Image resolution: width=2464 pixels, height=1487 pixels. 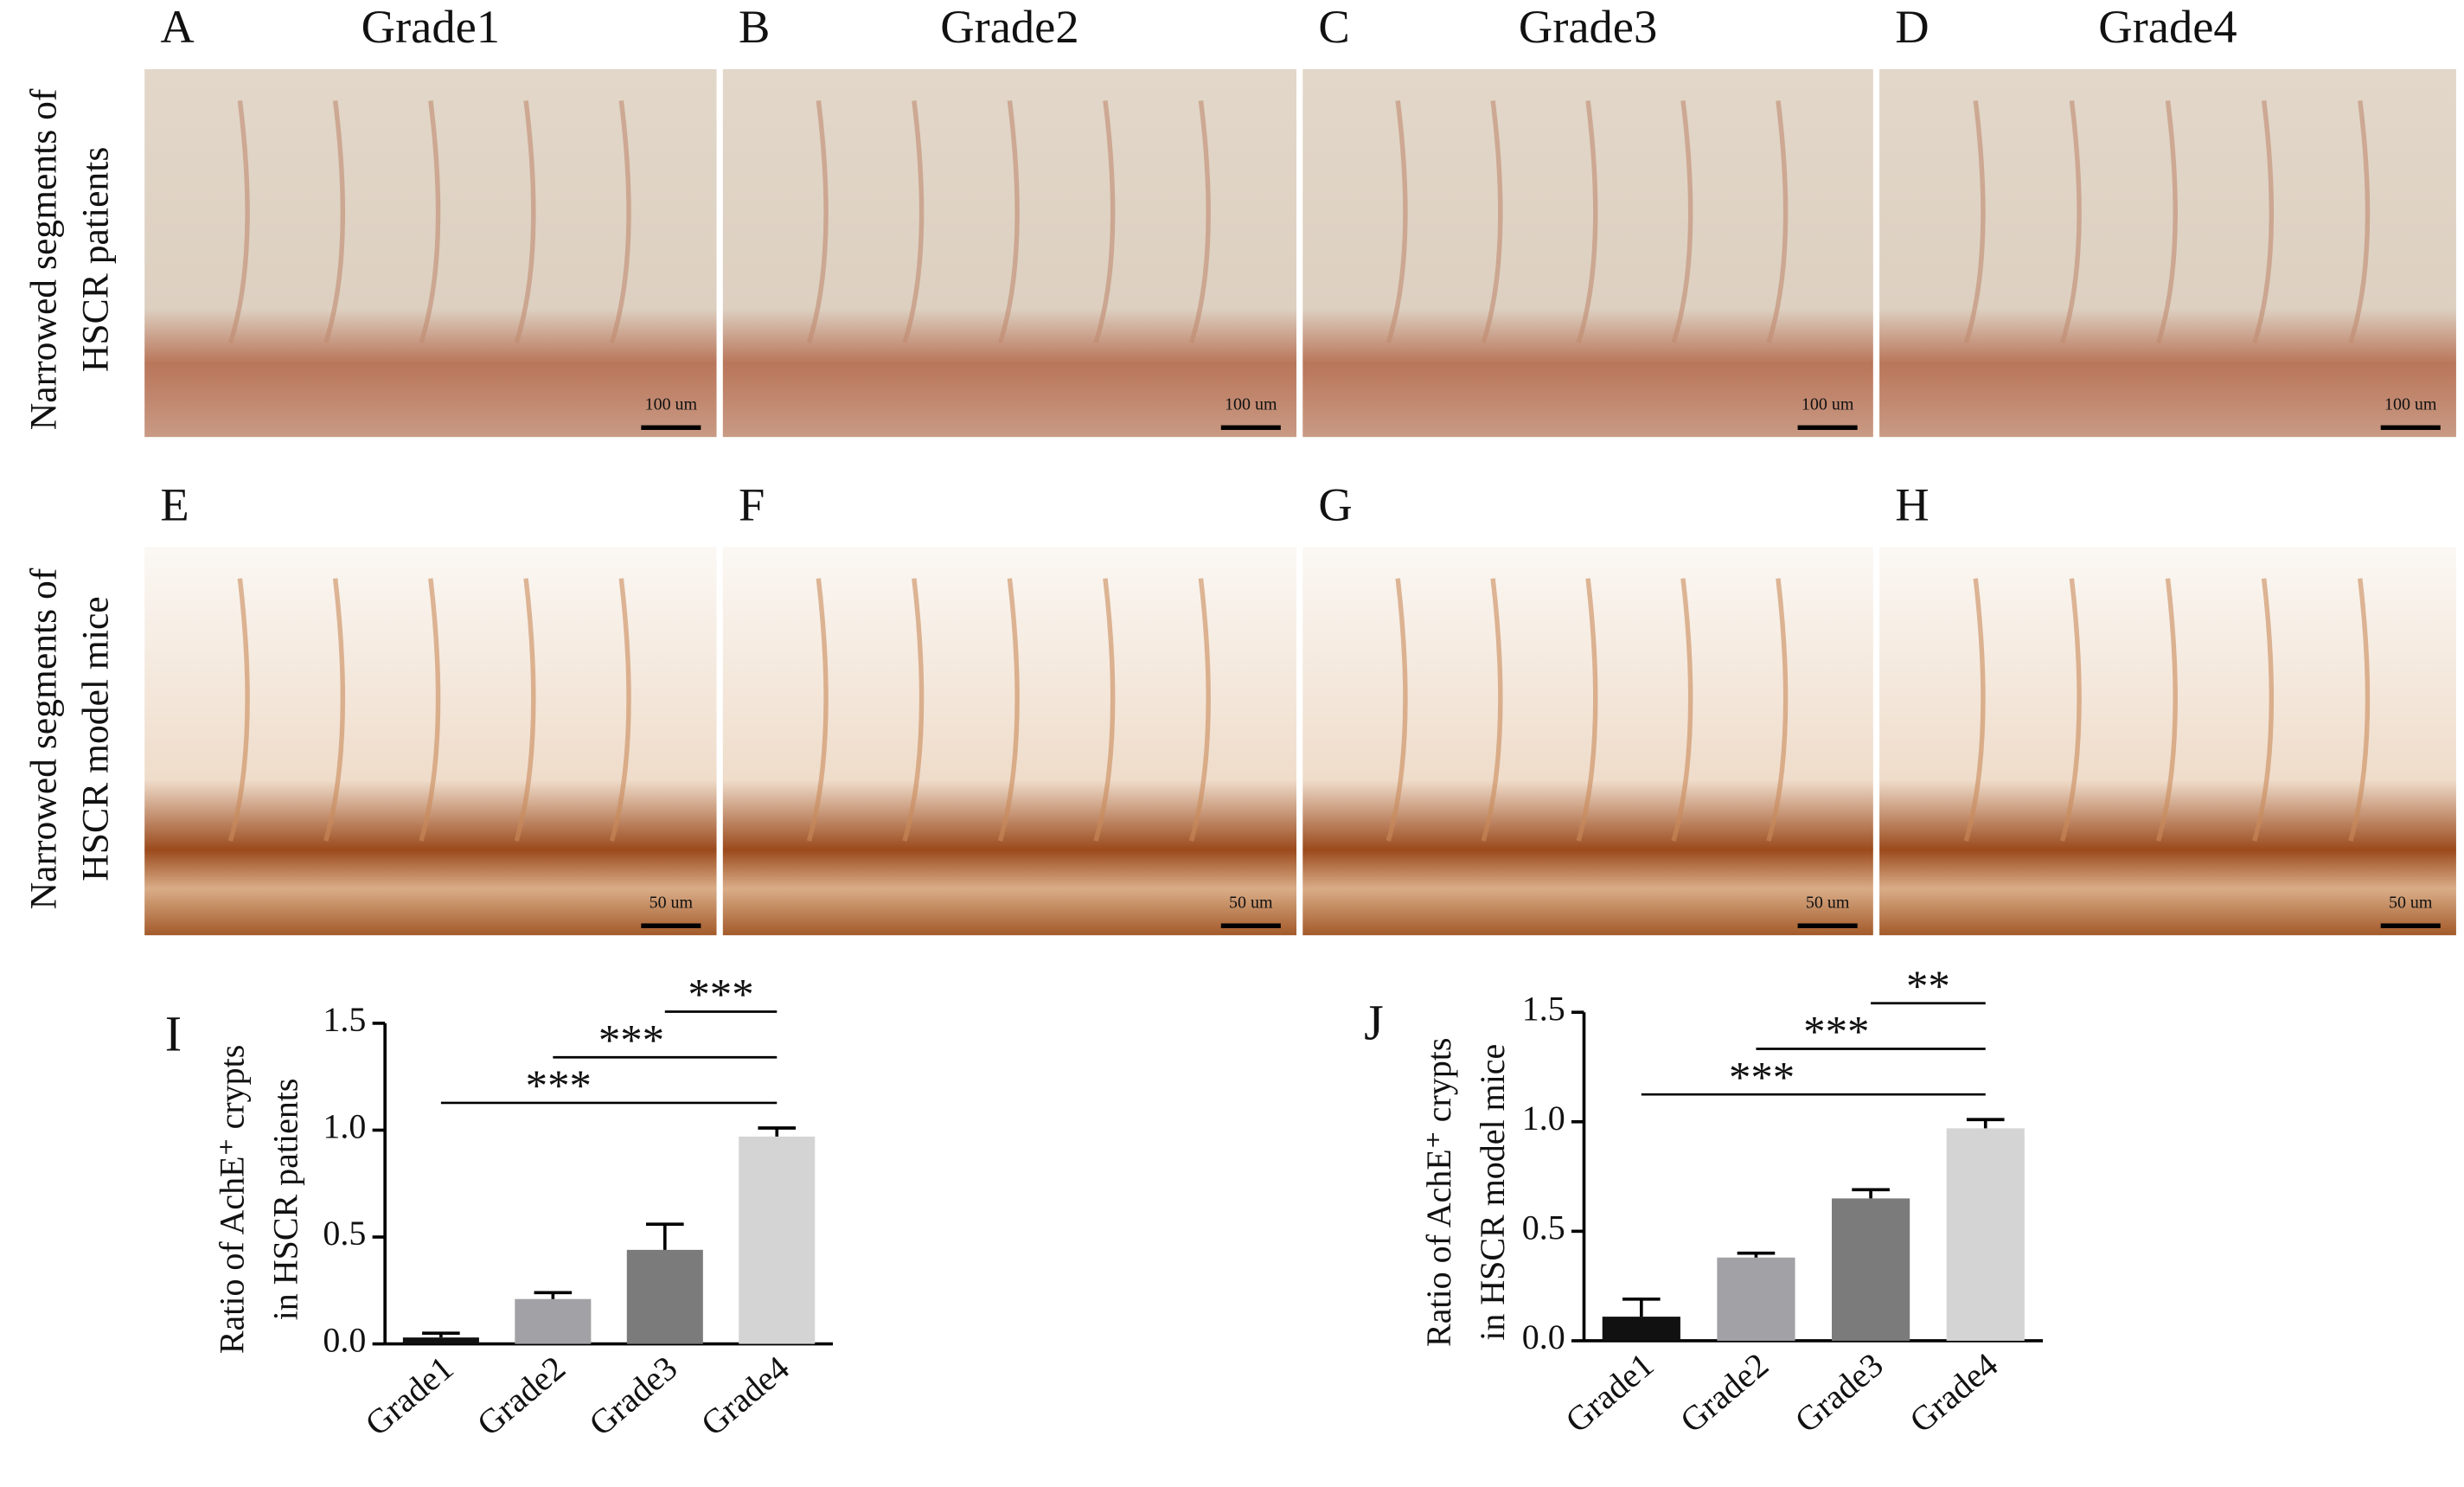 I want to click on panel-title: Grade1, so click(x=431, y=26).